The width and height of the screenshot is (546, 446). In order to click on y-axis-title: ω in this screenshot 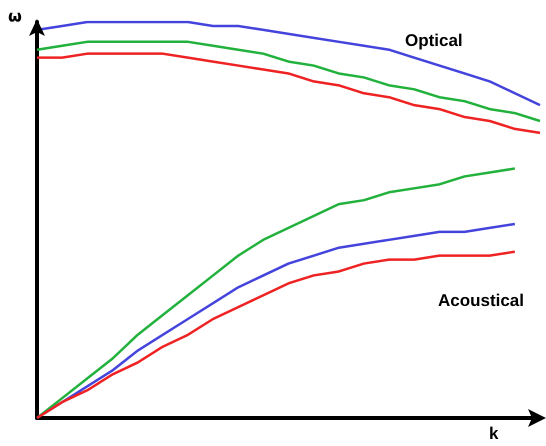, I will do `click(15, 16)`.